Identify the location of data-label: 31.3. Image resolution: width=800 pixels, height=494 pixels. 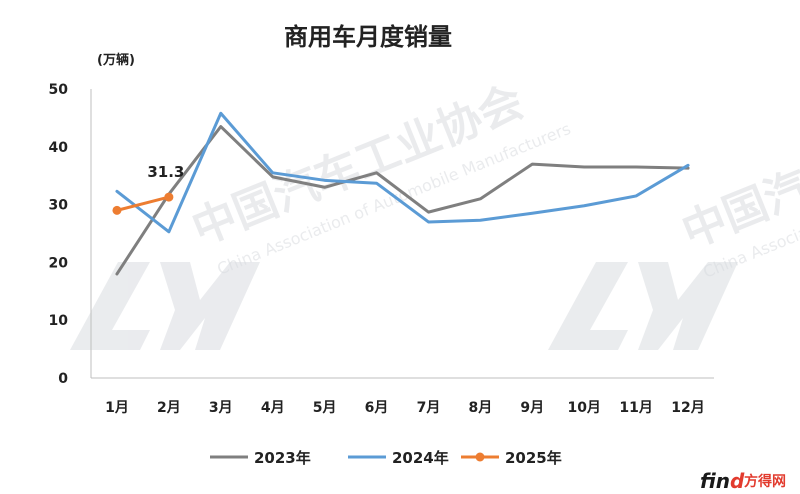
(165, 172).